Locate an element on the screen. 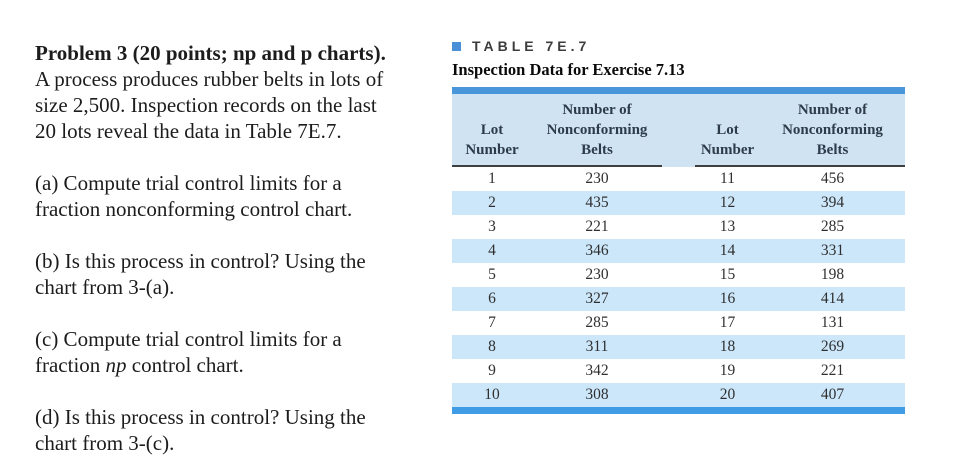  header-spacer is located at coordinates (678, 130).